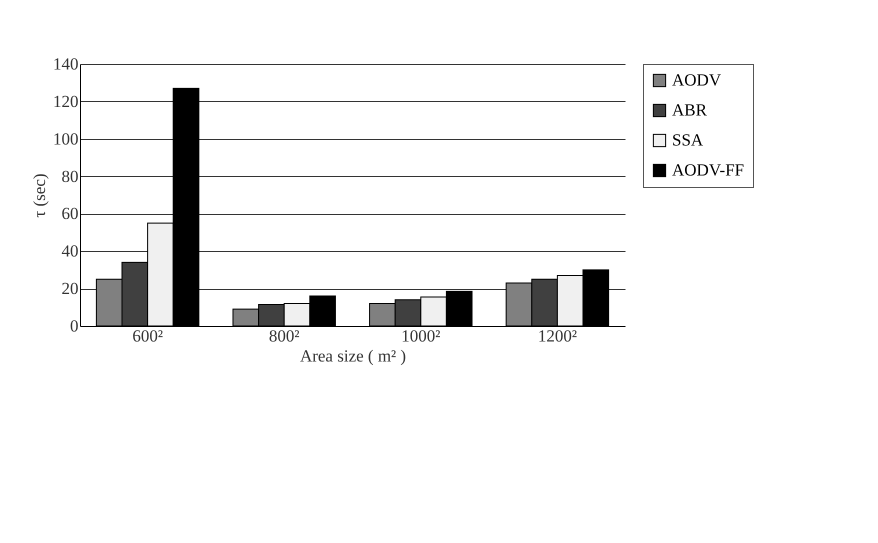 The height and width of the screenshot is (543, 878). I want to click on y-tick-label: 100, so click(65, 138).